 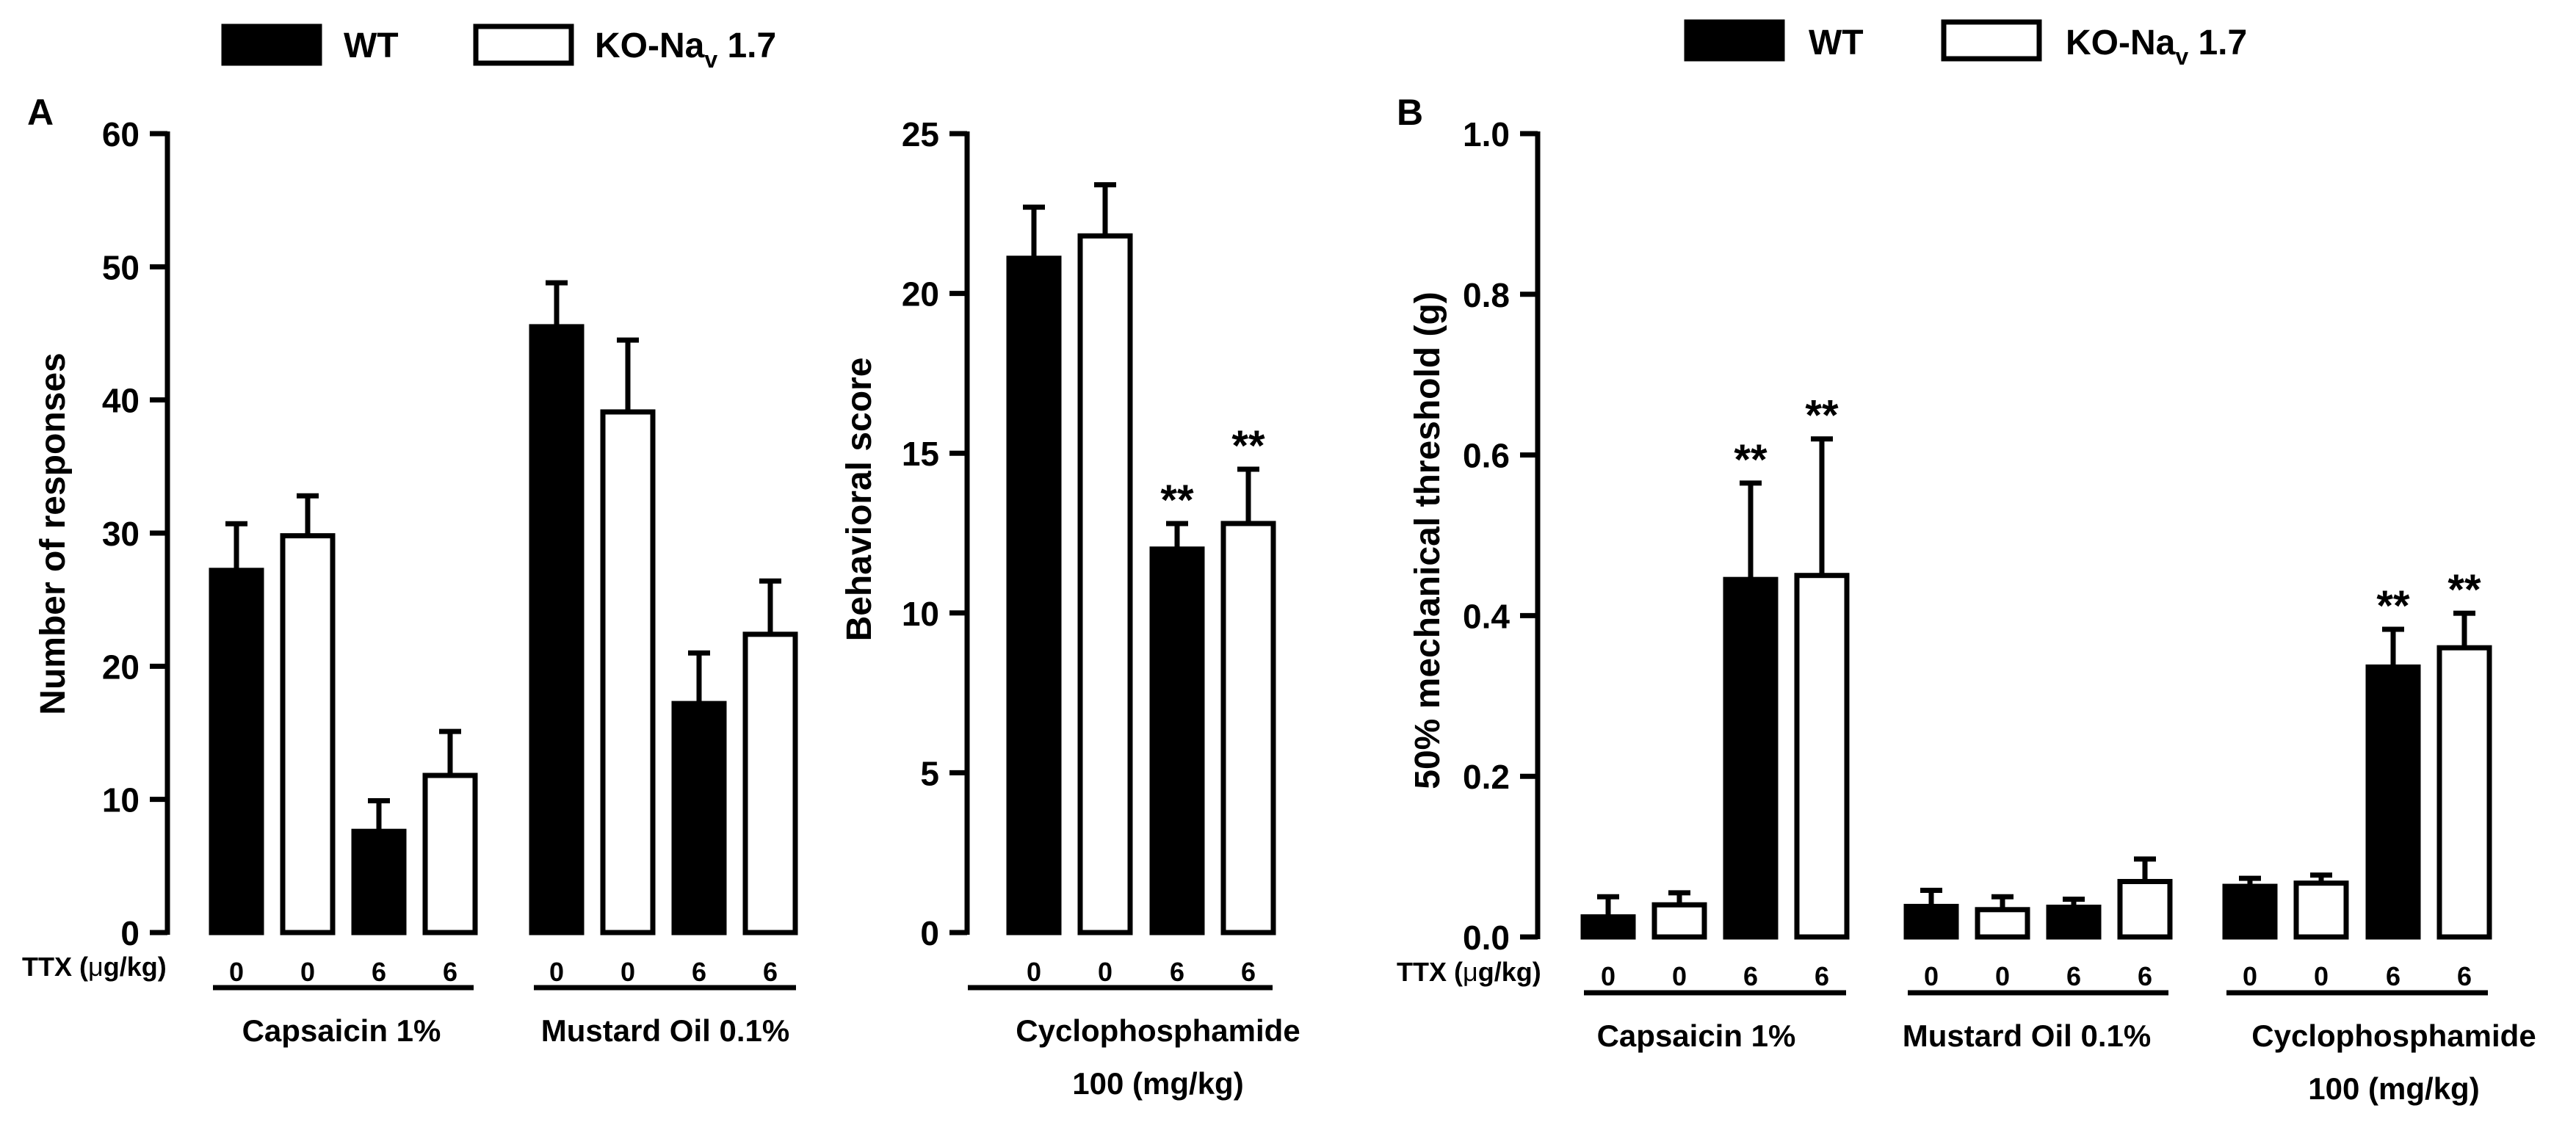 What do you see at coordinates (1486, 938) in the screenshot?
I see `y-tick-label: 0.0` at bounding box center [1486, 938].